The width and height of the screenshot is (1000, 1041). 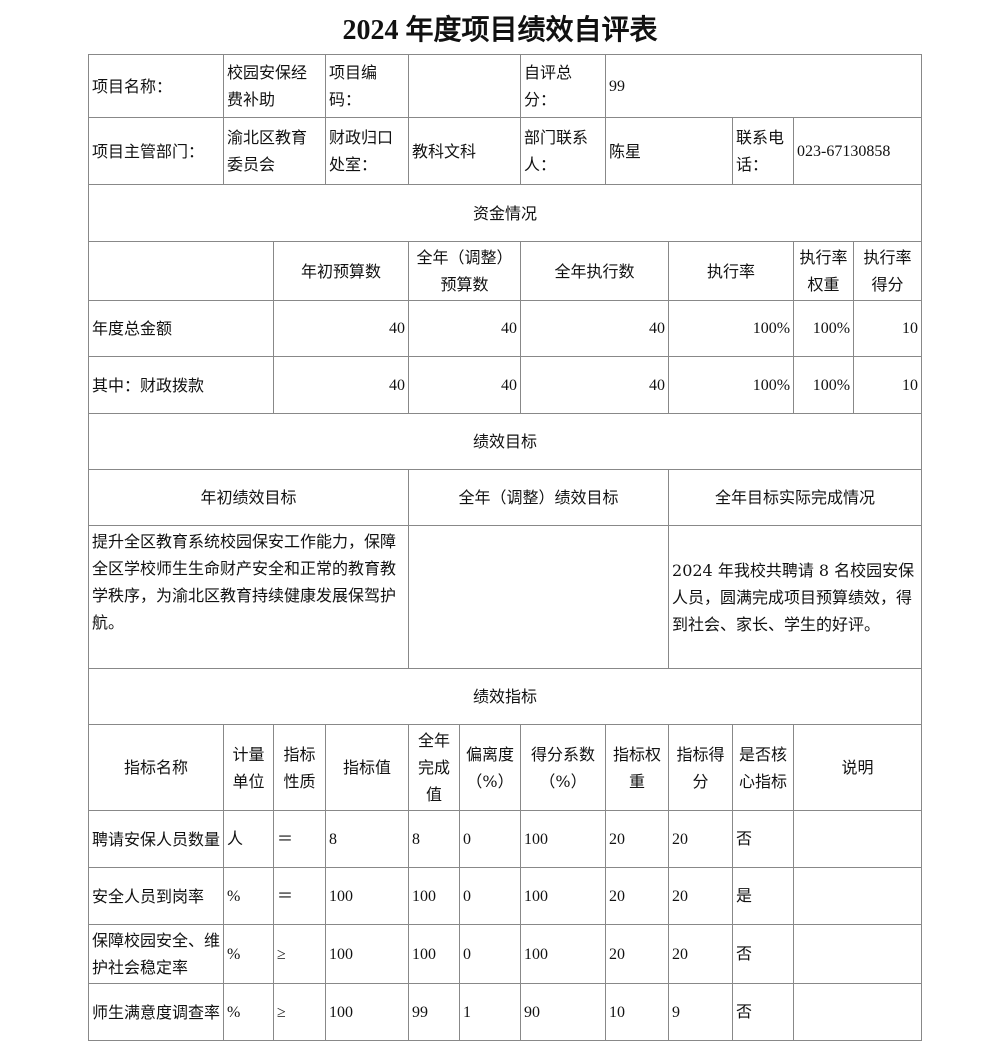 What do you see at coordinates (563, 1012) in the screenshot?
I see `indicator-cell: 90` at bounding box center [563, 1012].